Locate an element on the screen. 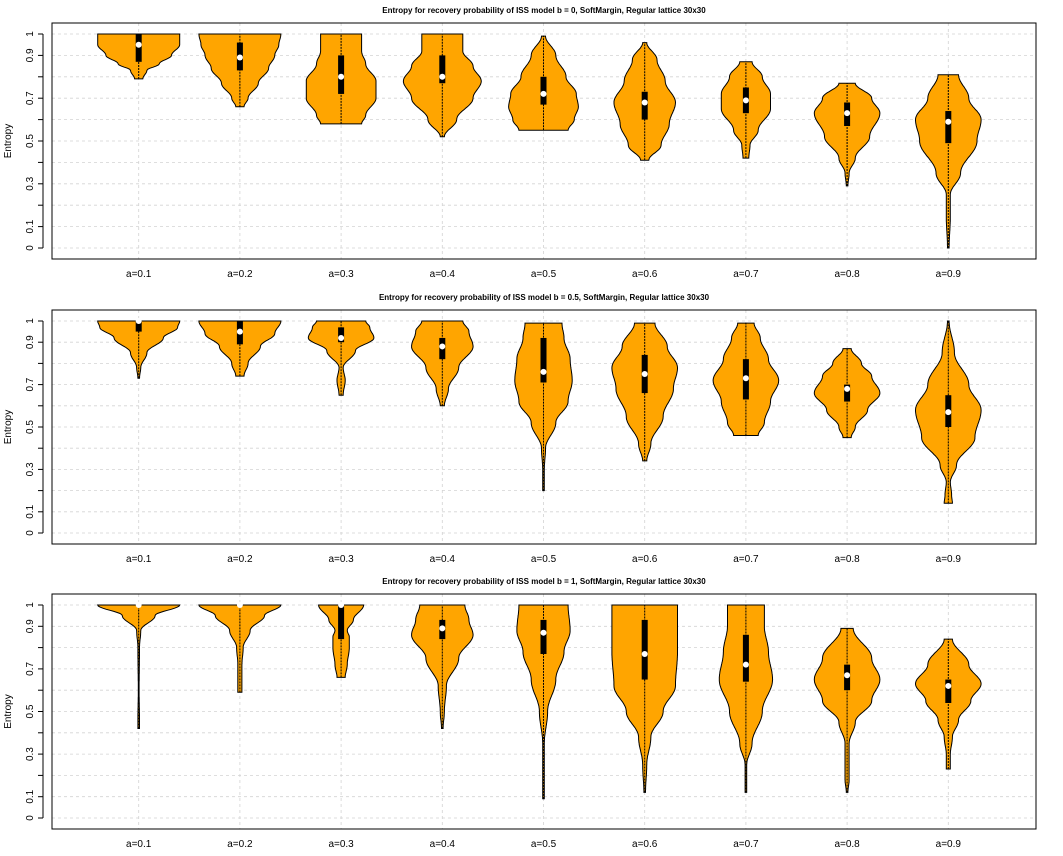 This screenshot has width=1063, height=856. x-tick-label: a=0.3 is located at coordinates (341, 559).